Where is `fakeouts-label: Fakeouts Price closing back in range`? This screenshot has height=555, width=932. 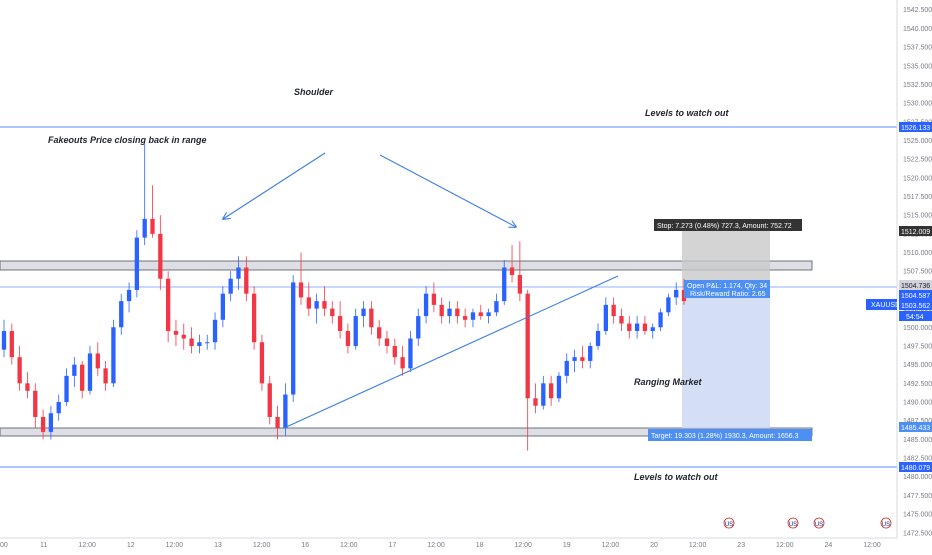
fakeouts-label: Fakeouts Price closing back in range is located at coordinates (127, 140).